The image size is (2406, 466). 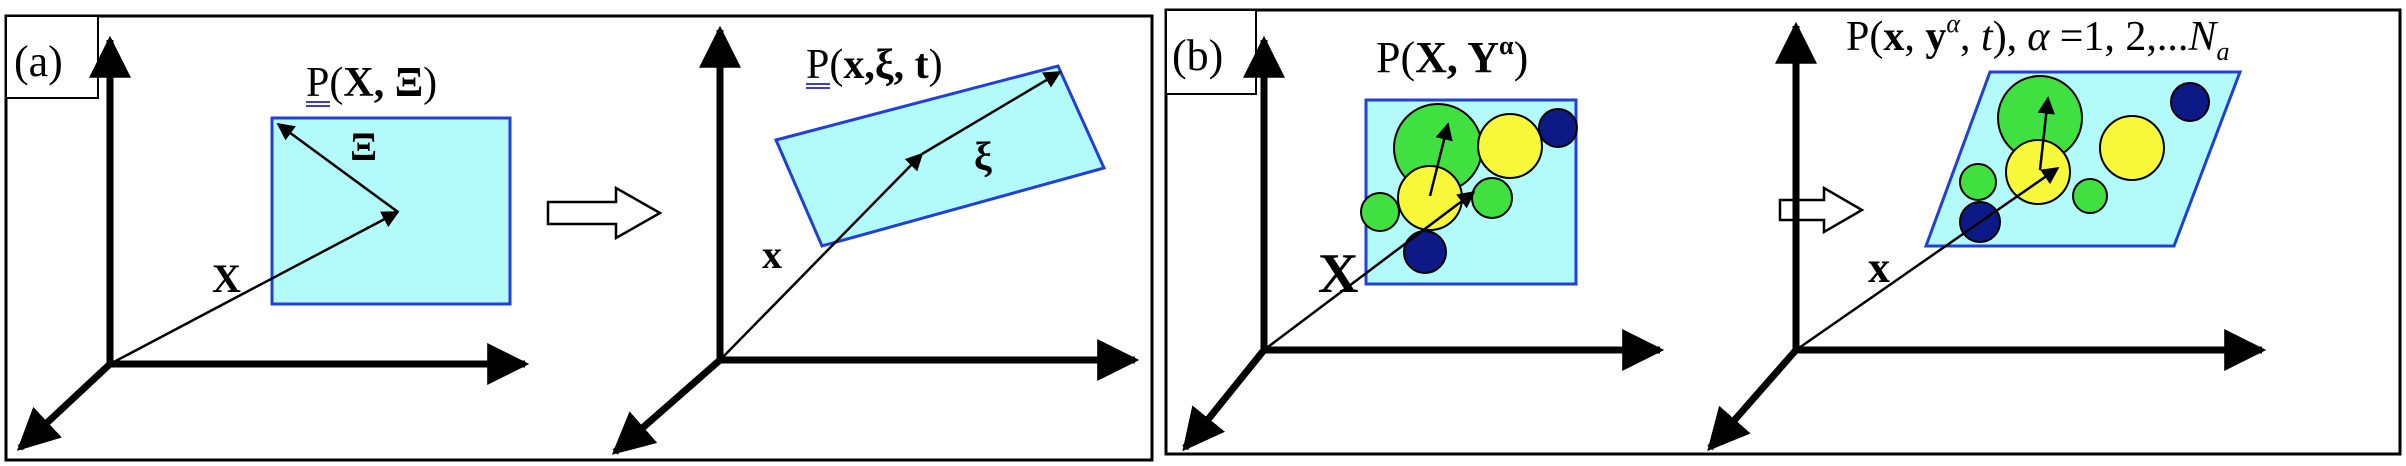 I want to click on panel-a-tag: (a), so click(x=38, y=61).